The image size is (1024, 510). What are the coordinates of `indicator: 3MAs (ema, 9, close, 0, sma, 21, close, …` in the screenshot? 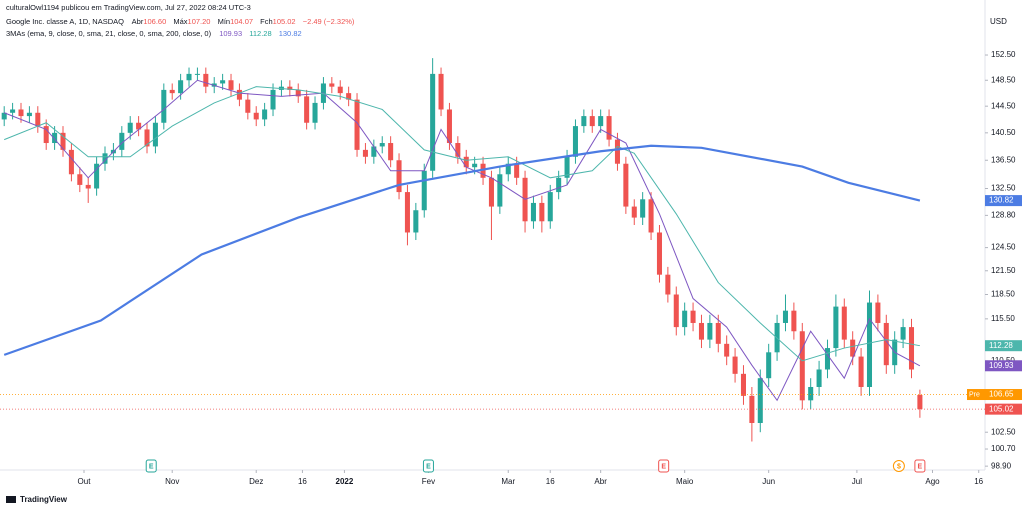 It's located at (109, 33).